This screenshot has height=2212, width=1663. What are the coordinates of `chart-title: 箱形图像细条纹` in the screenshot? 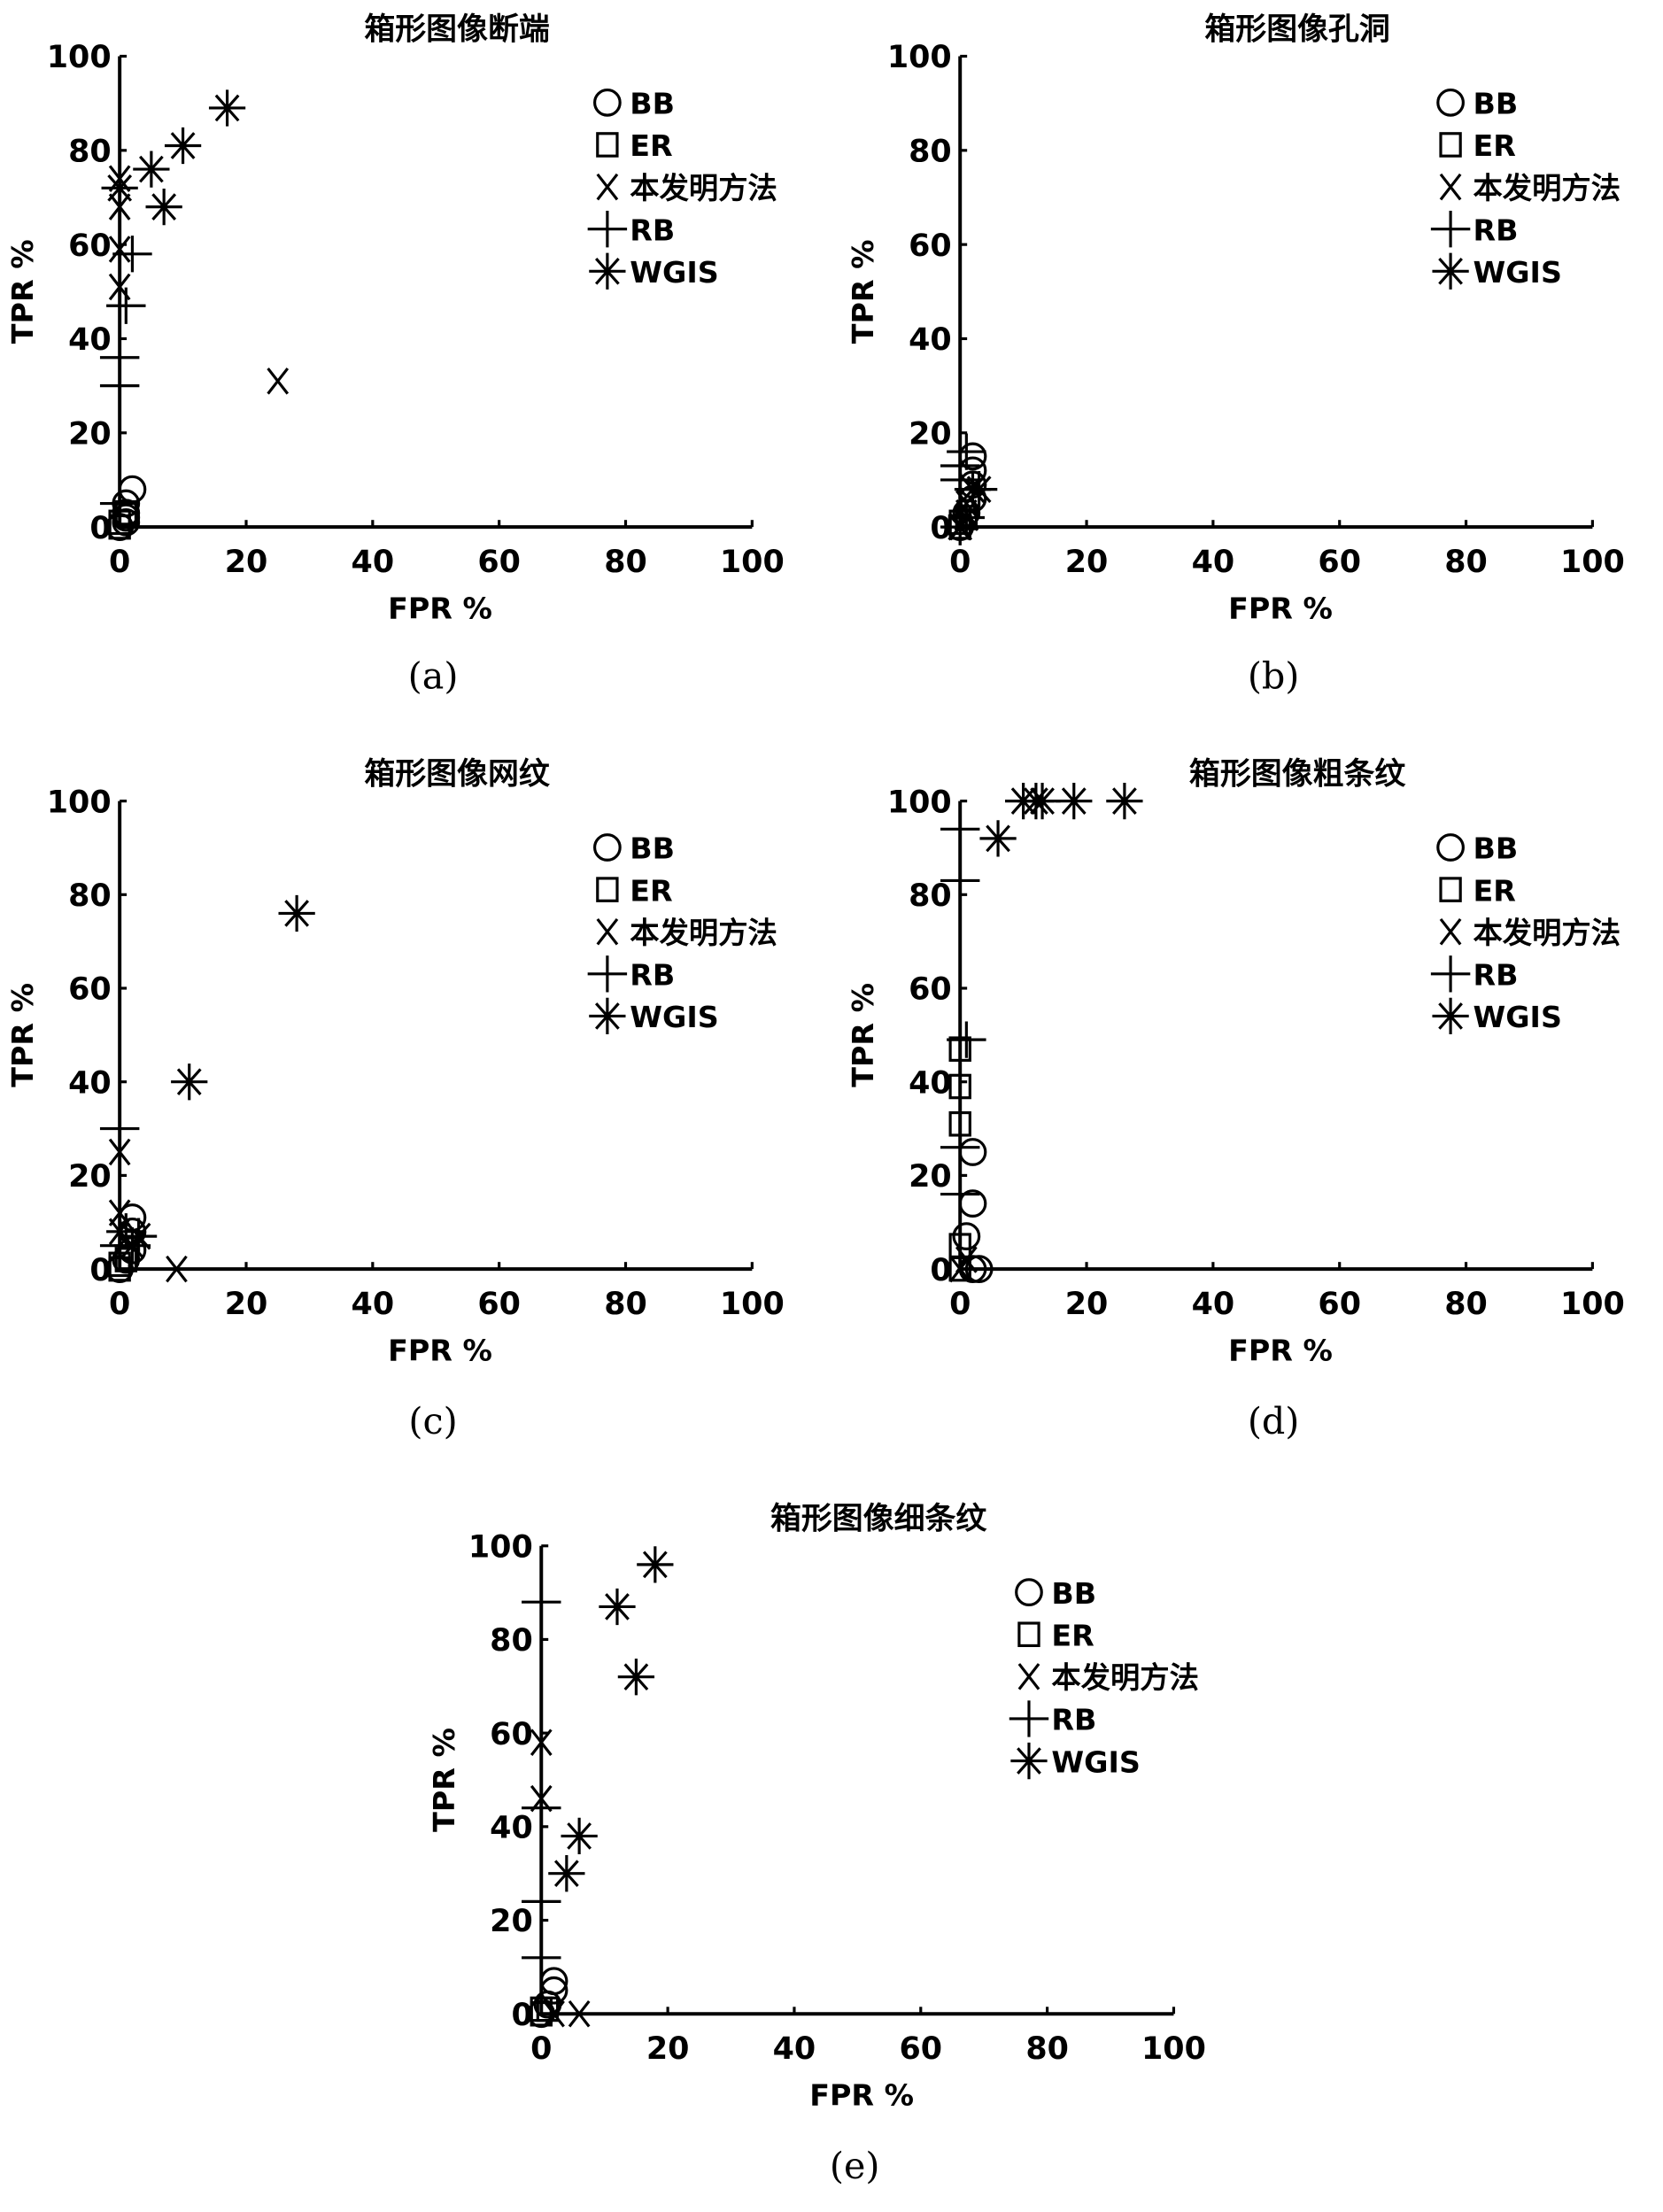 It's located at (878, 1519).